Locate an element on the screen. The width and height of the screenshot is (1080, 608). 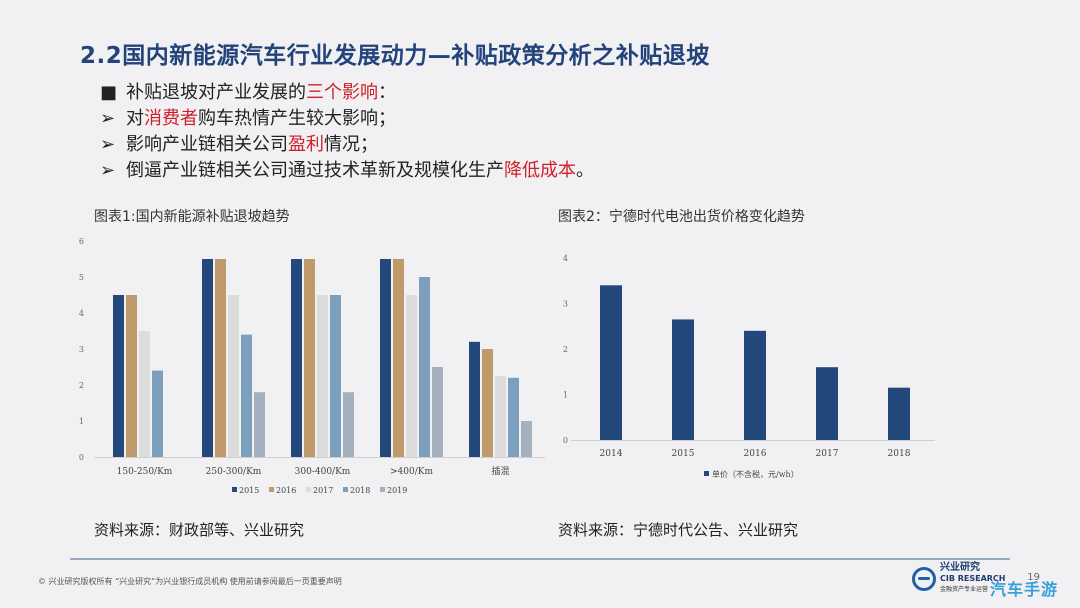
legend-label: 2018 is located at coordinates (360, 490).